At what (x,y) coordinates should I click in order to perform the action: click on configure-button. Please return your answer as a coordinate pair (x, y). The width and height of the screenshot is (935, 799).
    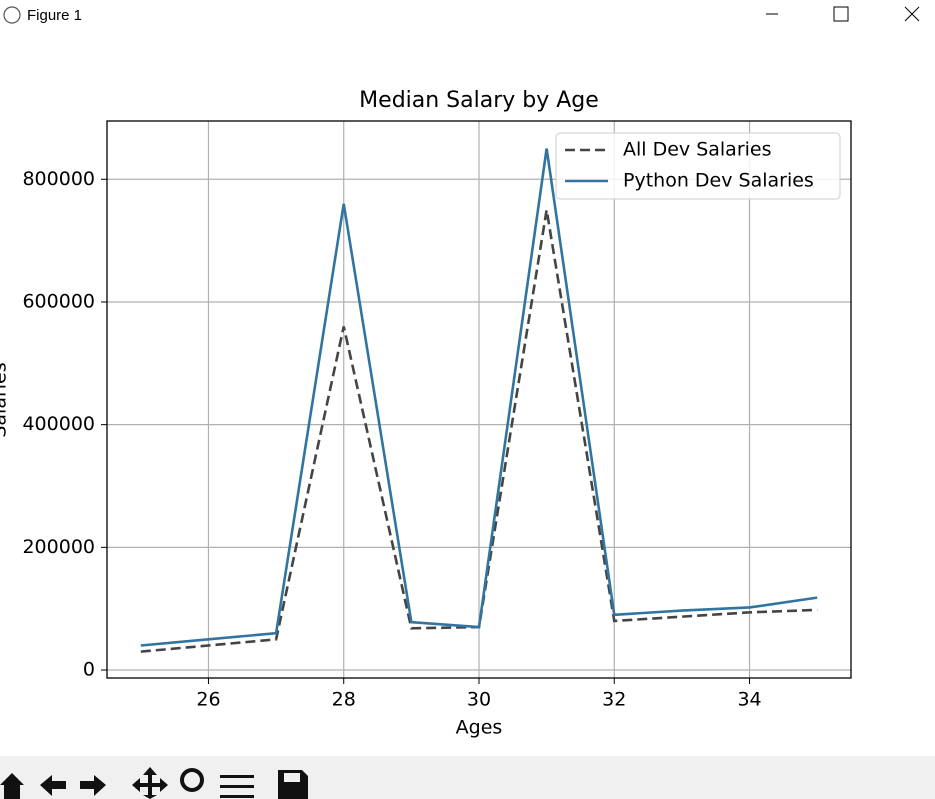
    Looking at the image, I should click on (237, 776).